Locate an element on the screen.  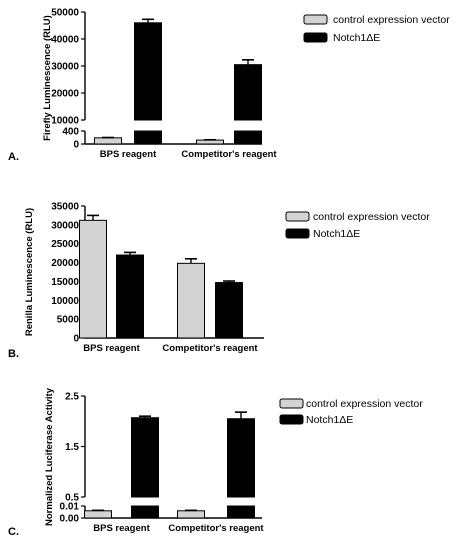
chart-2-tick-label: 1.5 is located at coordinates (72, 447).